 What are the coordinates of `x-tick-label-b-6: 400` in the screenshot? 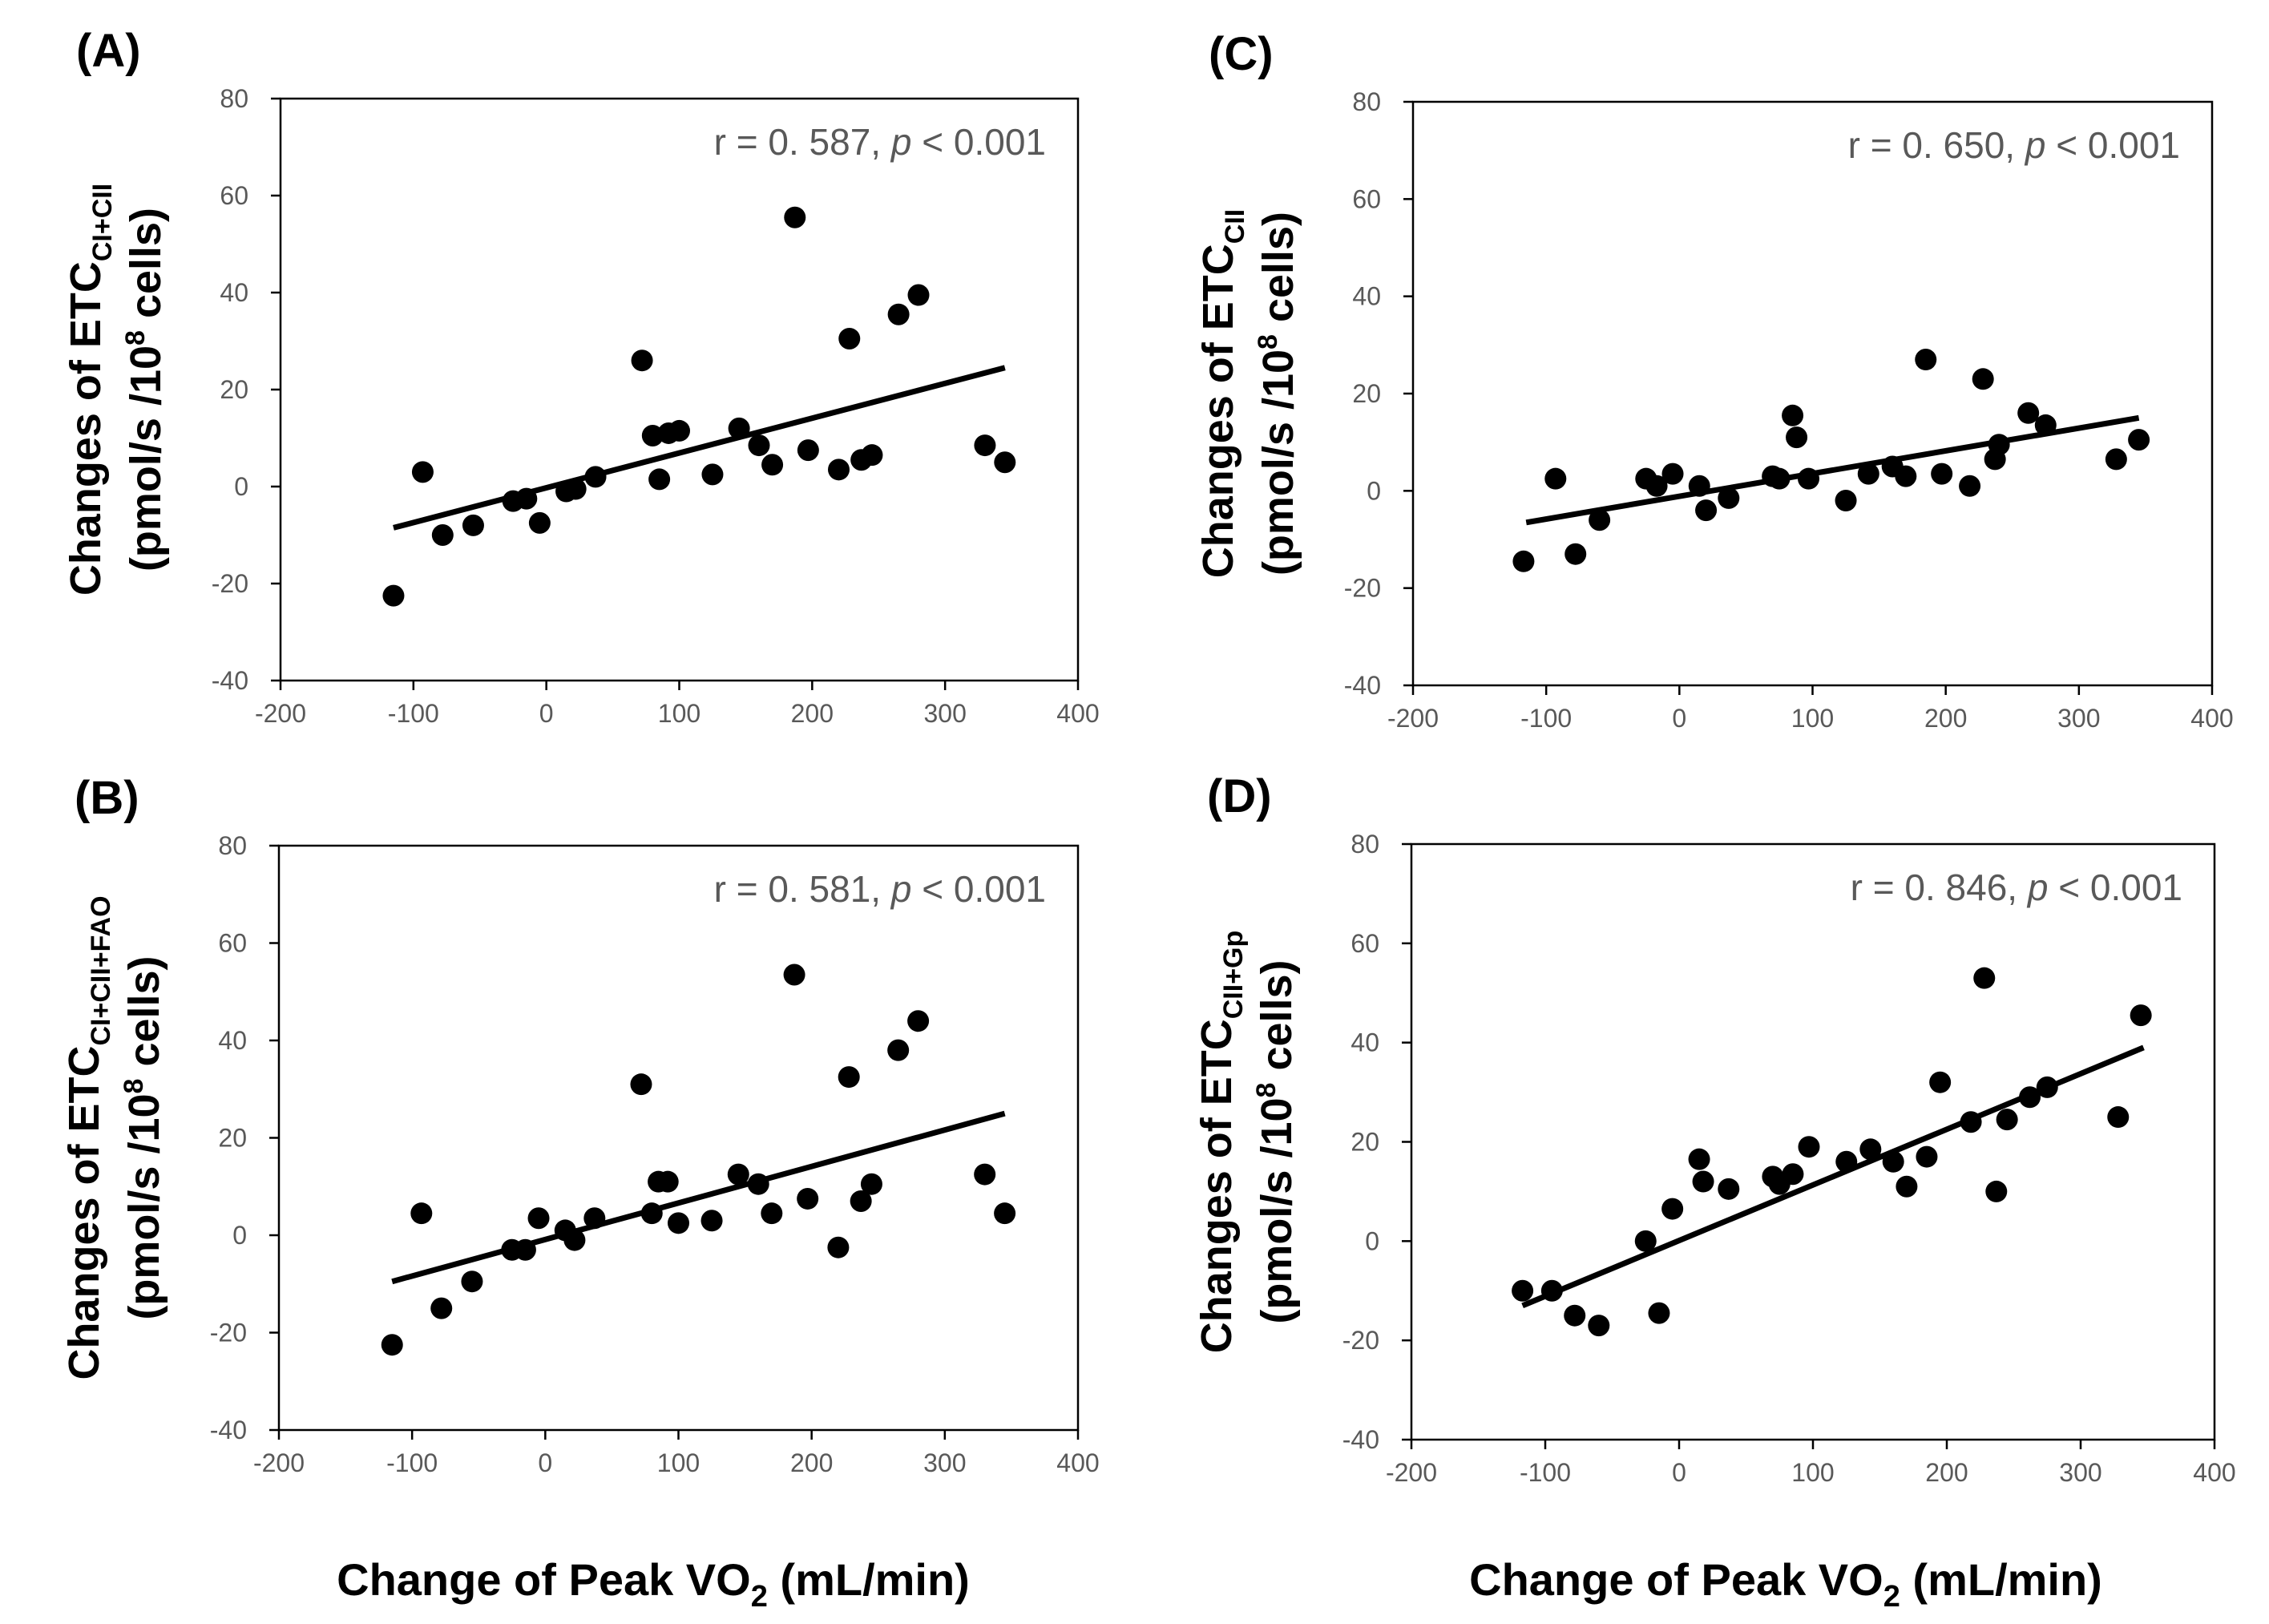 It's located at (1078, 1462).